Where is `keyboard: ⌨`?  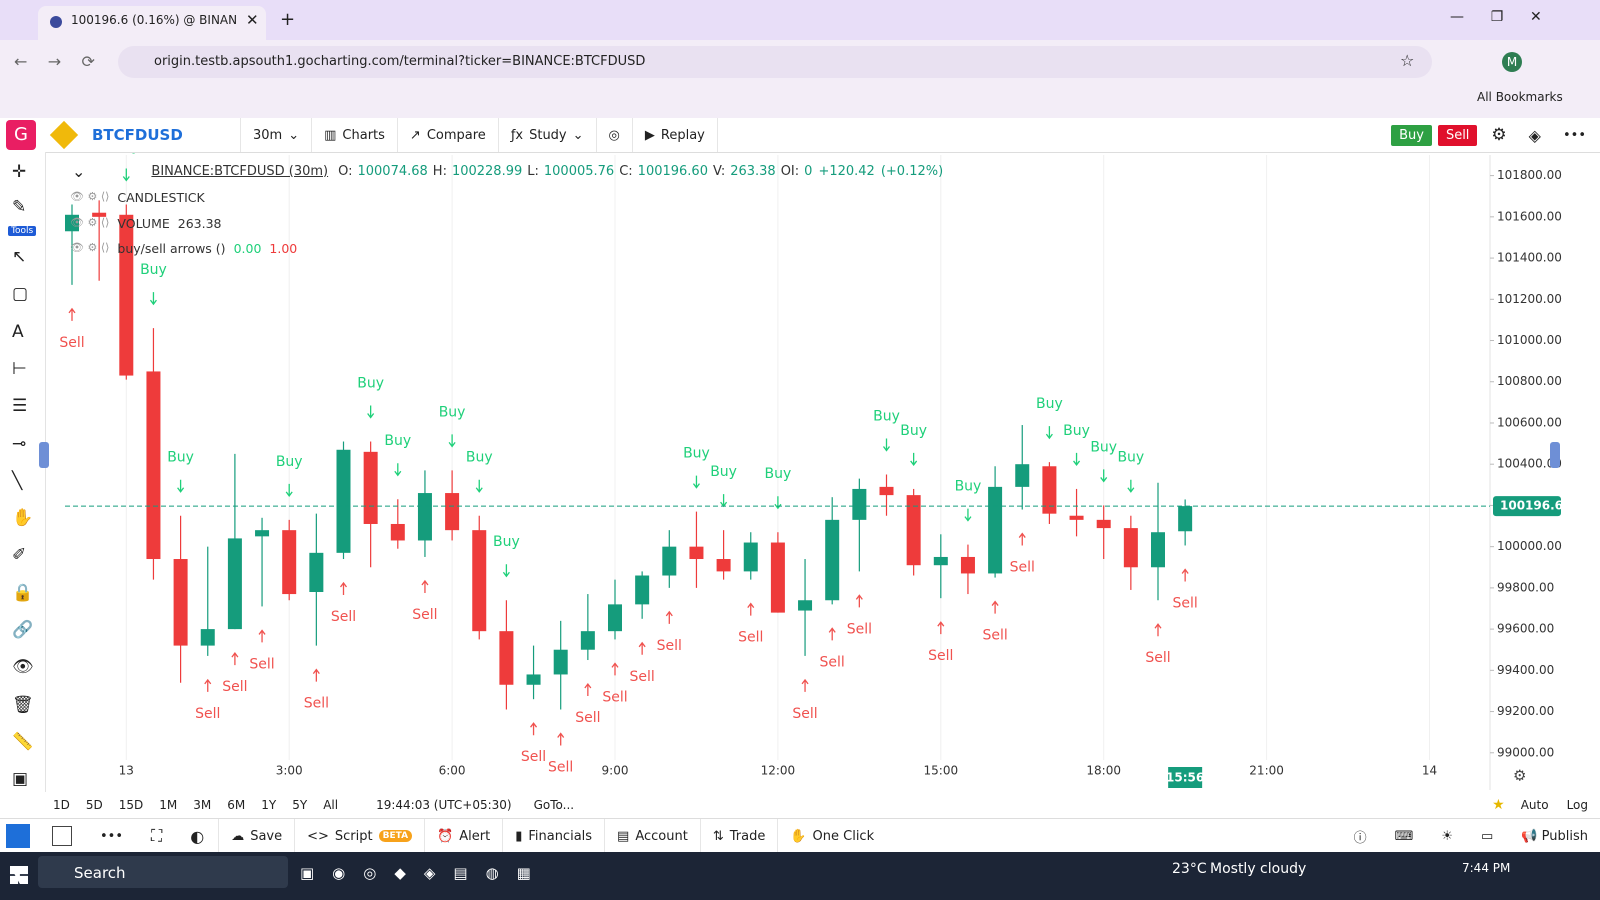 keyboard: ⌨ is located at coordinates (1404, 836).